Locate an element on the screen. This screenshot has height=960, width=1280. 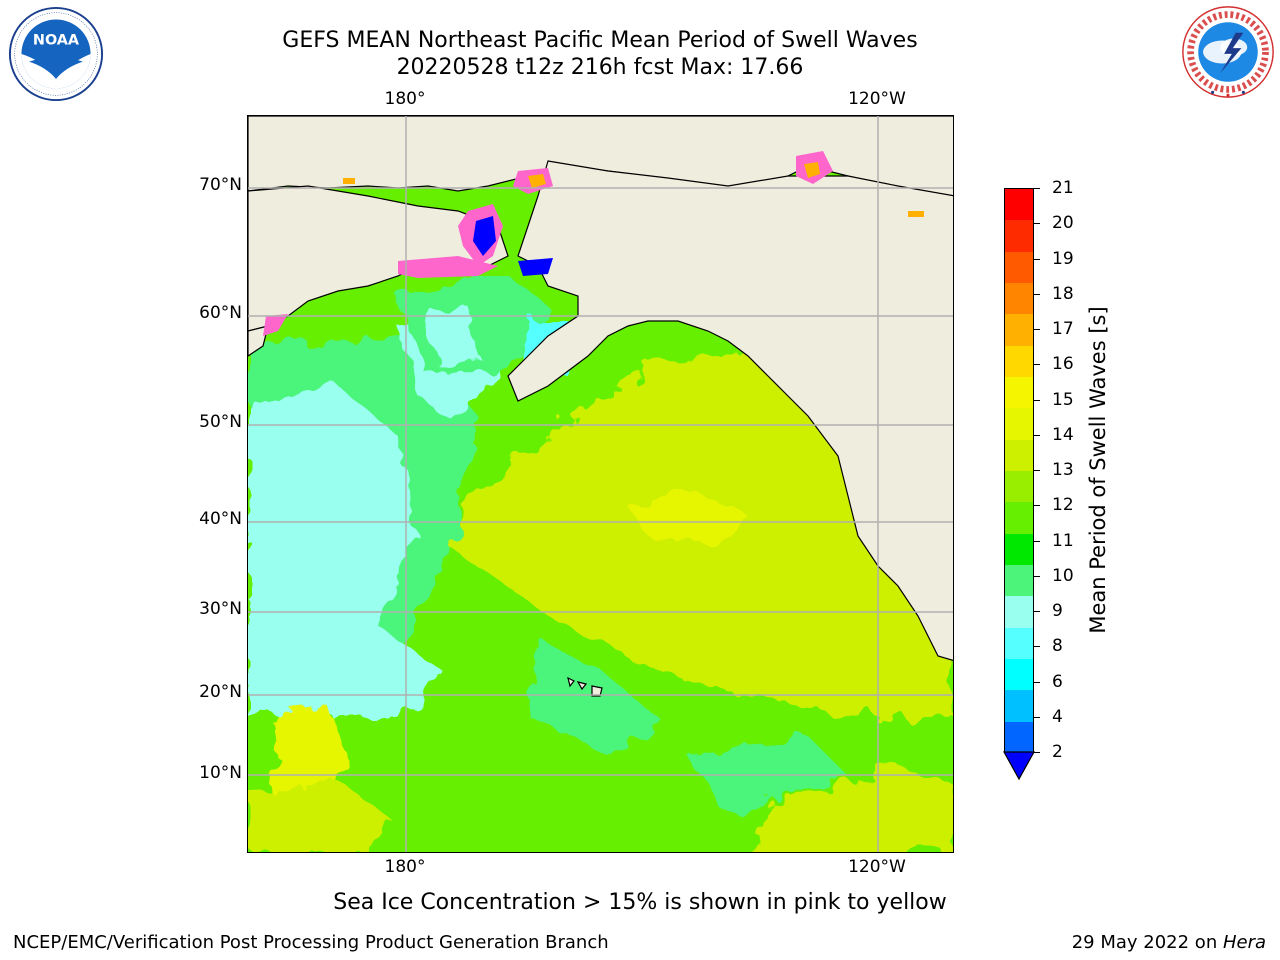
footer-host: Hera is located at coordinates (1244, 942).